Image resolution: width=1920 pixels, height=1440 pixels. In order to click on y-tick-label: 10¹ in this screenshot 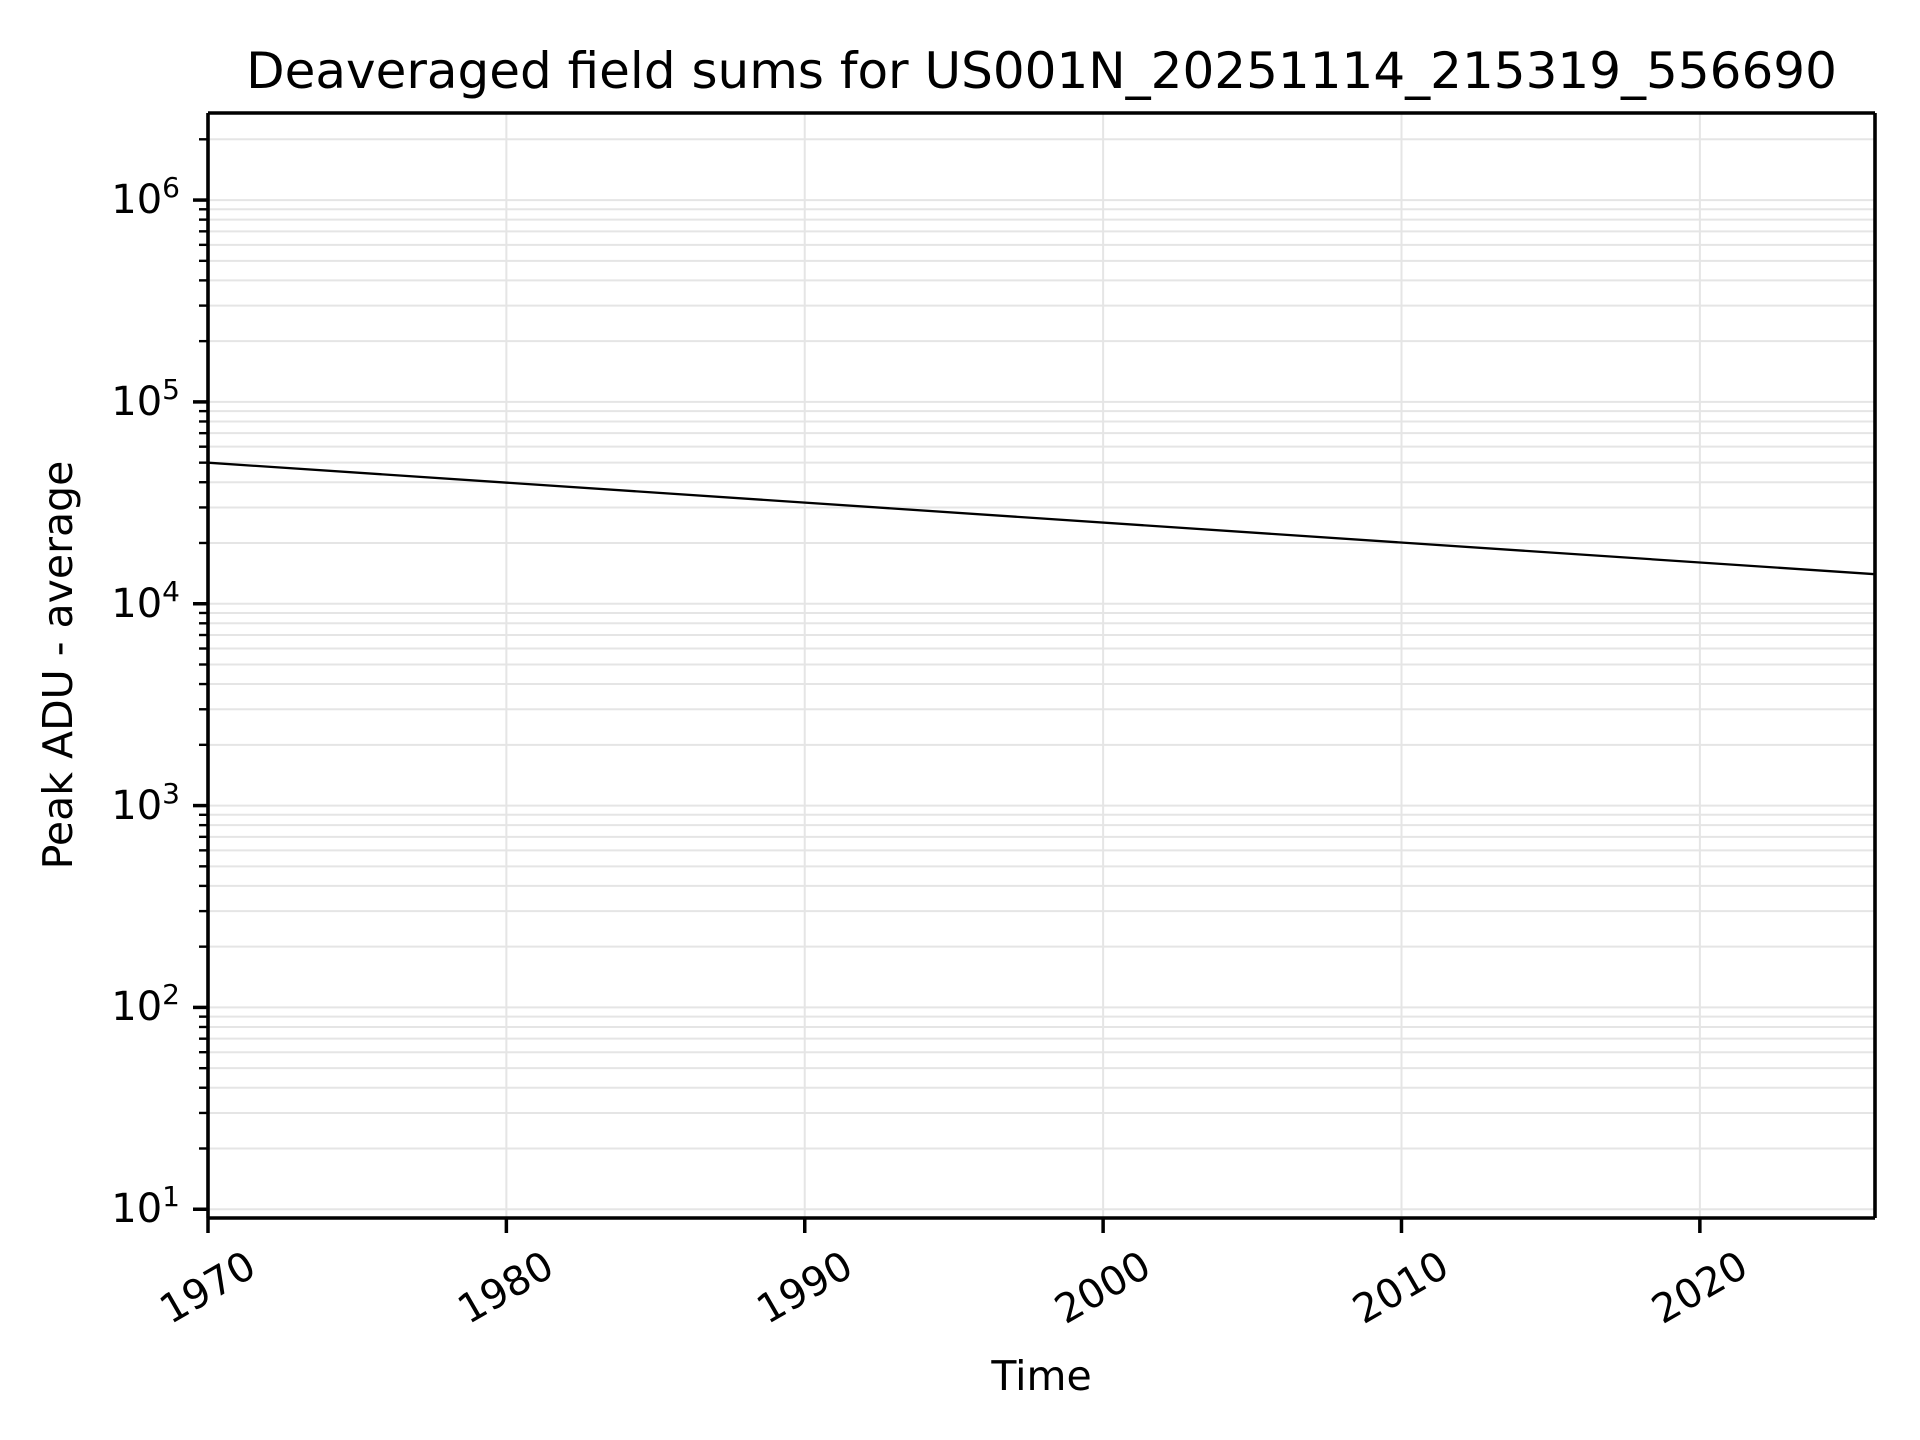, I will do `click(145, 1206)`.